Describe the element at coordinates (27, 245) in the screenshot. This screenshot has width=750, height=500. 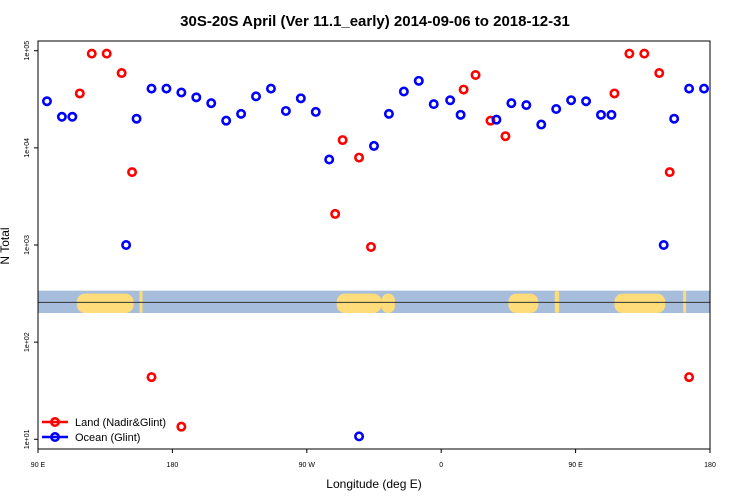
I see `y-tick-label: 1e+03` at that location.